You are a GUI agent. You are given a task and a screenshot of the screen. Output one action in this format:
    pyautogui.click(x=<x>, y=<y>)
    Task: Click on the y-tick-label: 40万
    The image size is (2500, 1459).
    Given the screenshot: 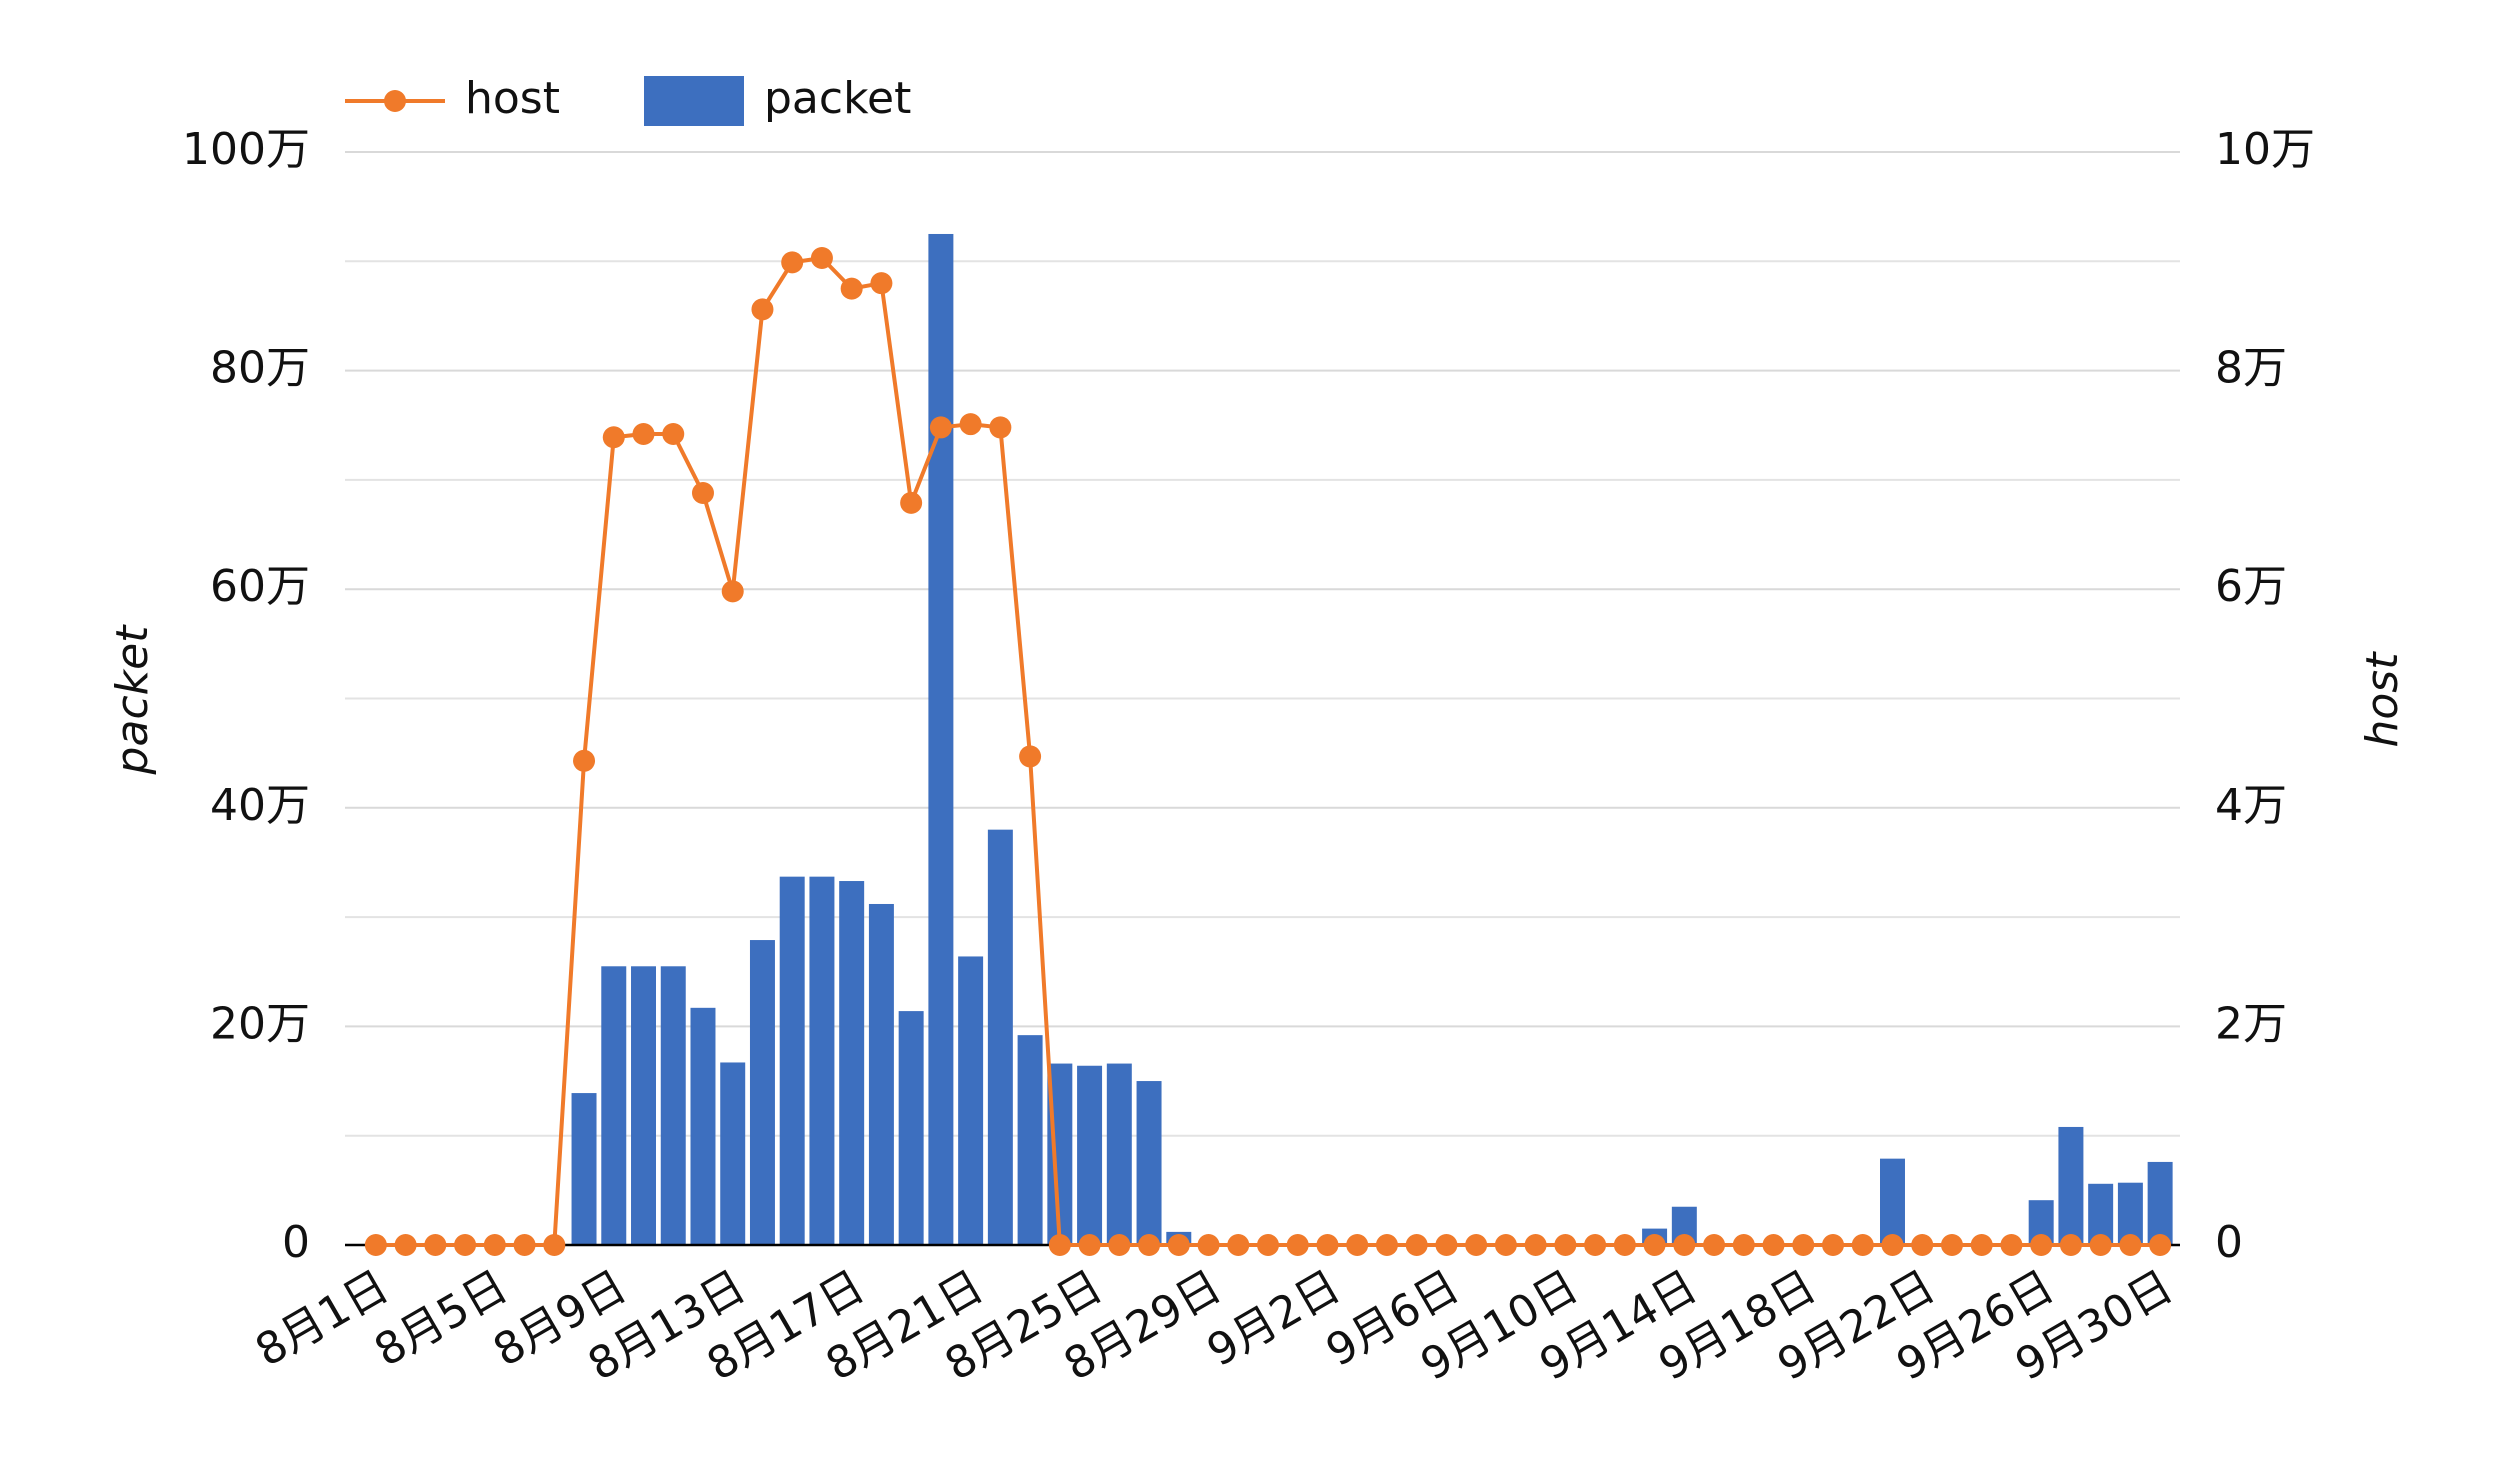 What is the action you would take?
    pyautogui.click(x=260, y=805)
    